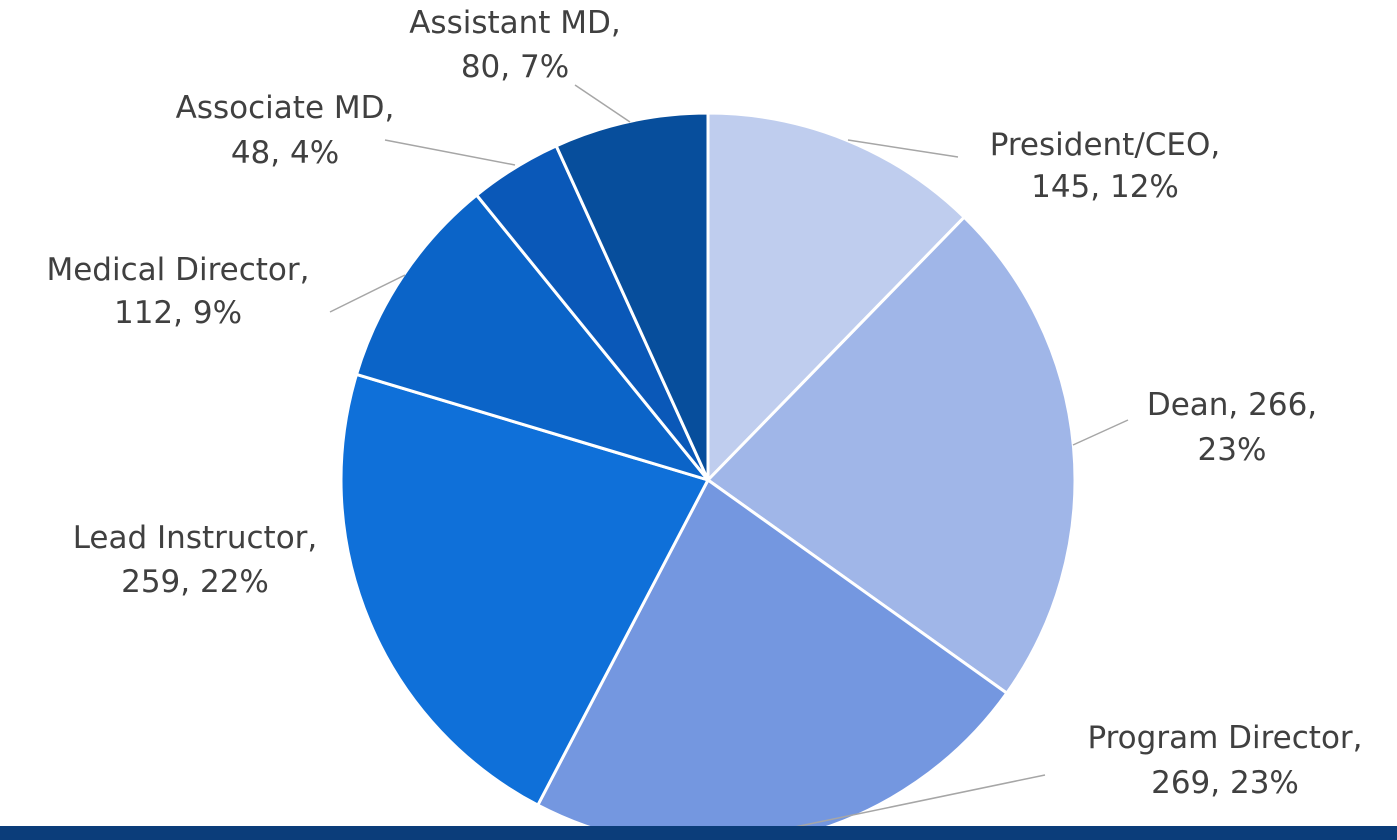  What do you see at coordinates (1232, 405) in the screenshot?
I see `data-label: Dean, 266,` at bounding box center [1232, 405].